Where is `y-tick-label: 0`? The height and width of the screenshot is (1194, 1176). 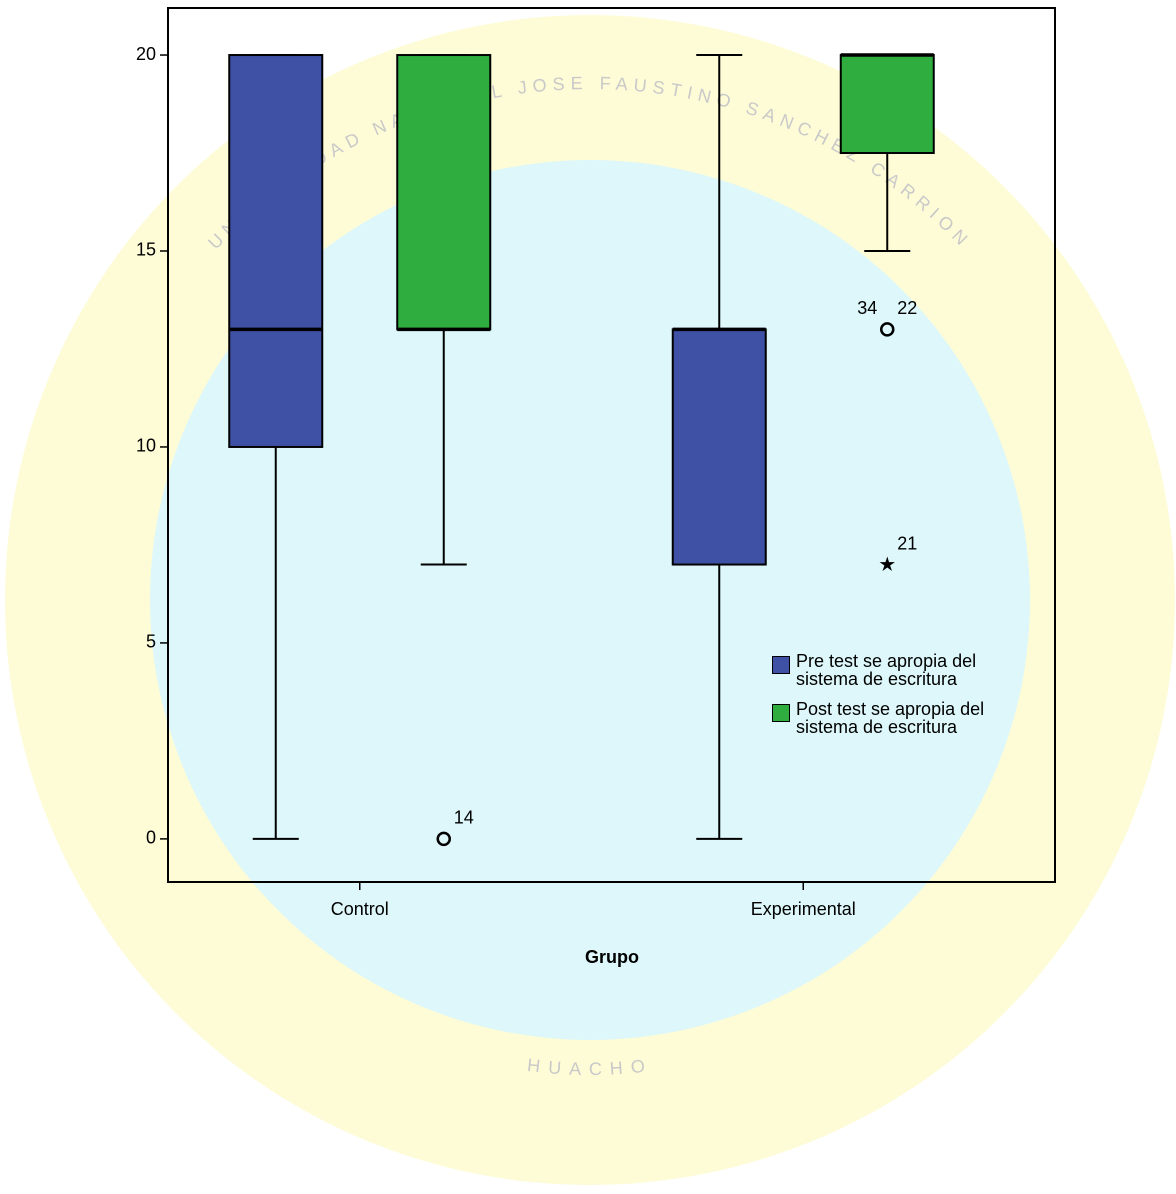 y-tick-label: 0 is located at coordinates (151, 838).